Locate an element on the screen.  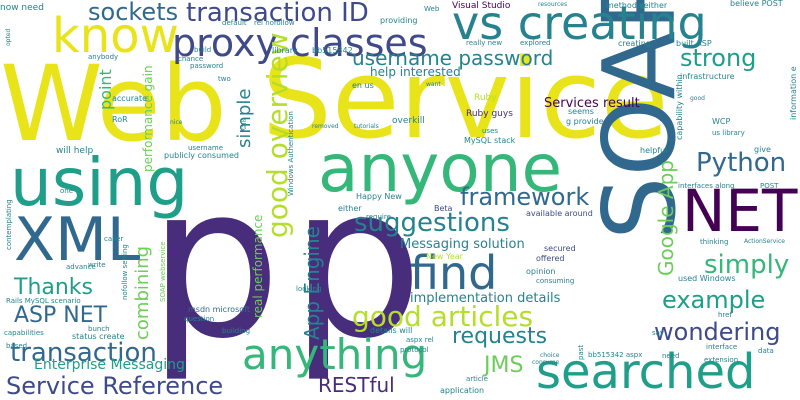
word: combining is located at coordinates (142, 292).